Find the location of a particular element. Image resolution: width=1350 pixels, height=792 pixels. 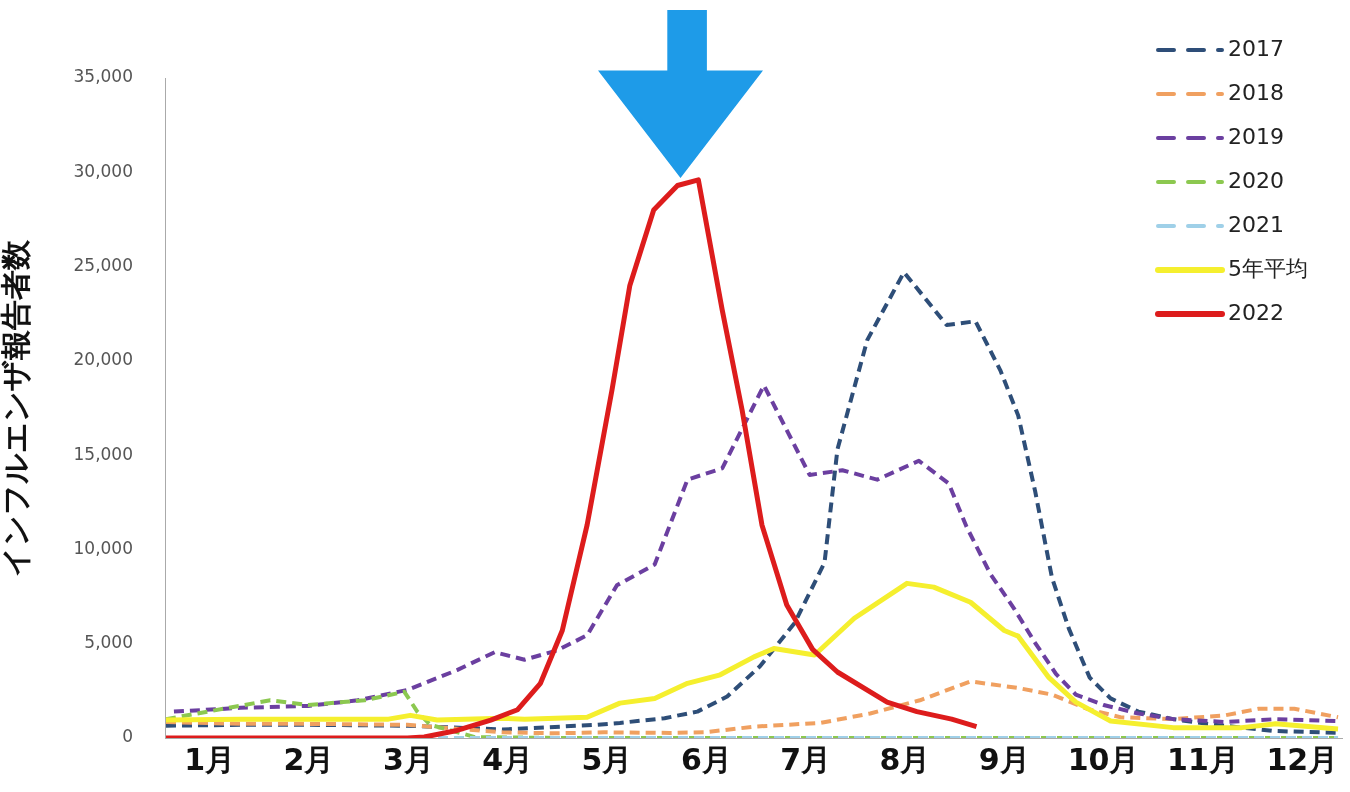

x-tick-label: 4月 is located at coordinates (508, 759).